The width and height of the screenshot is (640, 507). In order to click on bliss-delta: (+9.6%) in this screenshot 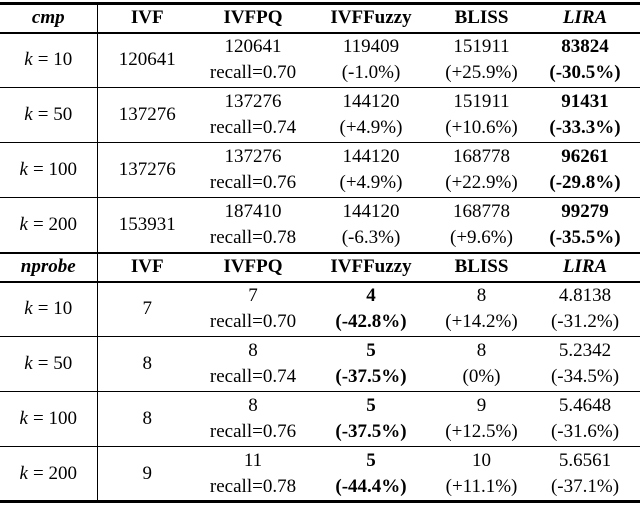, I will do `click(481, 237)`.